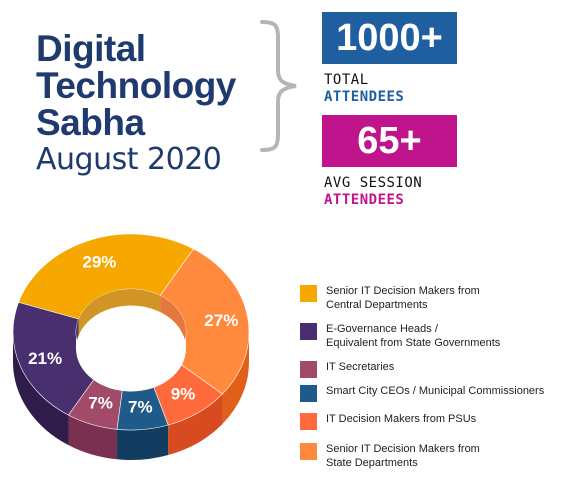  I want to click on avg-session-attendees-label: AVG SESSION ATTENDEES, so click(373, 192).